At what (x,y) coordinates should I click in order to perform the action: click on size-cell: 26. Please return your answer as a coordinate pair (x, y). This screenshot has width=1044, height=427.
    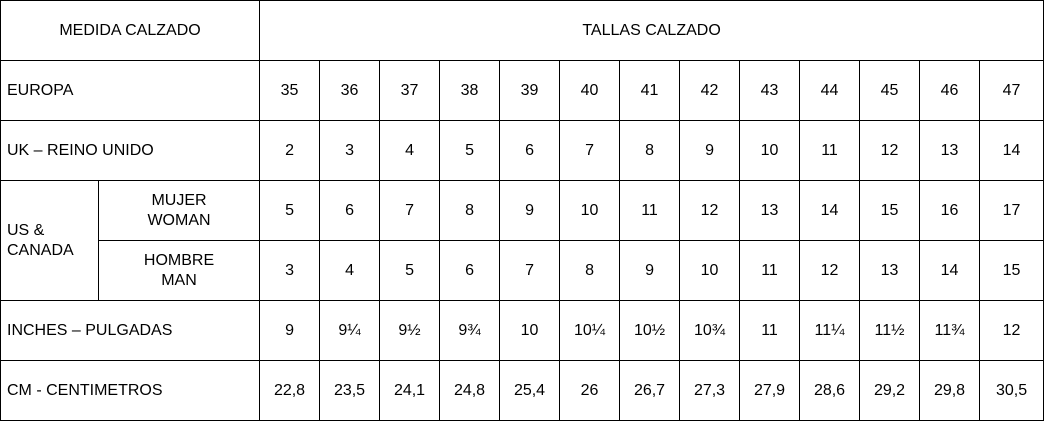
    Looking at the image, I should click on (590, 390).